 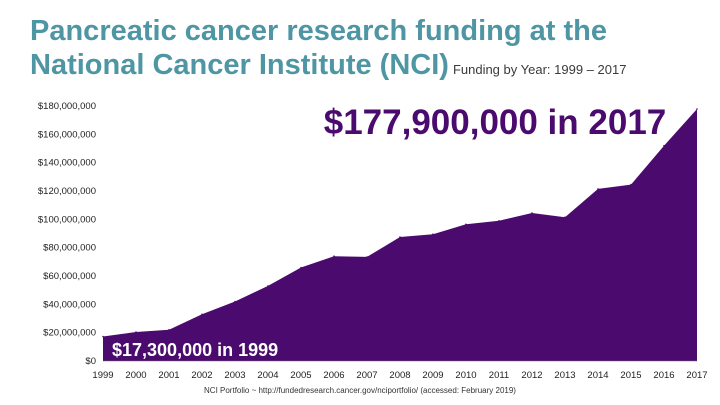 What do you see at coordinates (67, 191) in the screenshot?
I see `y-tick-label: $120,000,000` at bounding box center [67, 191].